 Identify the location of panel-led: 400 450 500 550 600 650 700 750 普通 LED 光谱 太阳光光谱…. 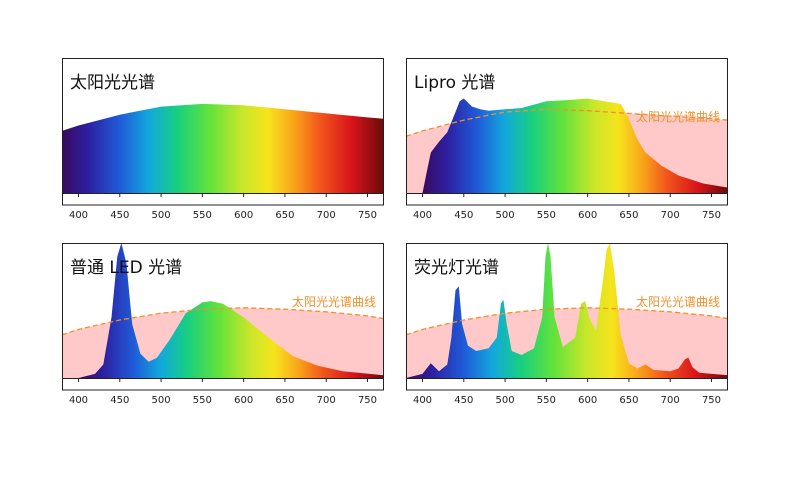
(223, 325).